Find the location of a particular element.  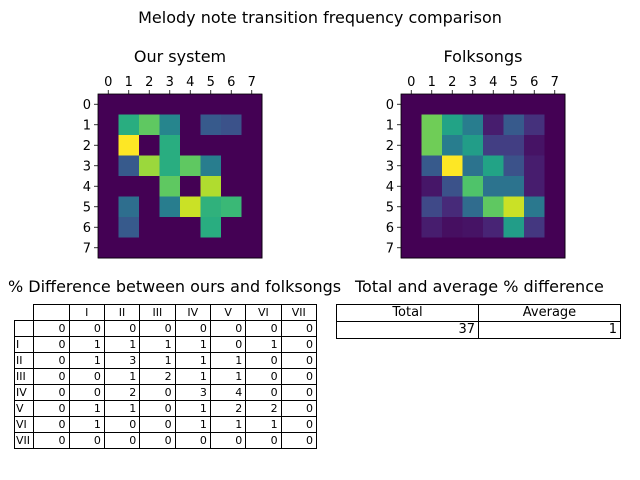

ours-cell-r6-c4 is located at coordinates (190, 227).